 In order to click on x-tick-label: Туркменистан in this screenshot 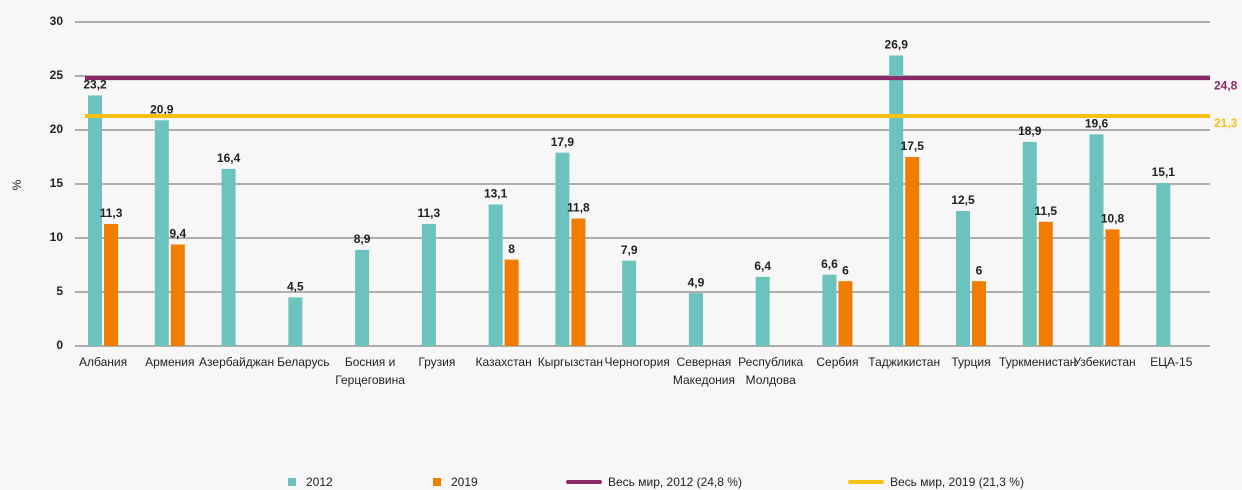, I will do `click(1037, 362)`.